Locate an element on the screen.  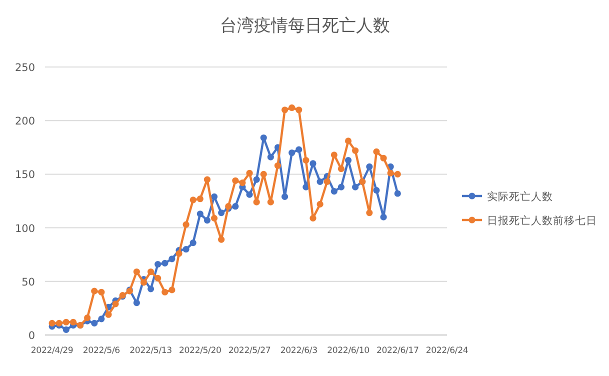
x-tick-label: 2022/5/6 is located at coordinates (101, 351).